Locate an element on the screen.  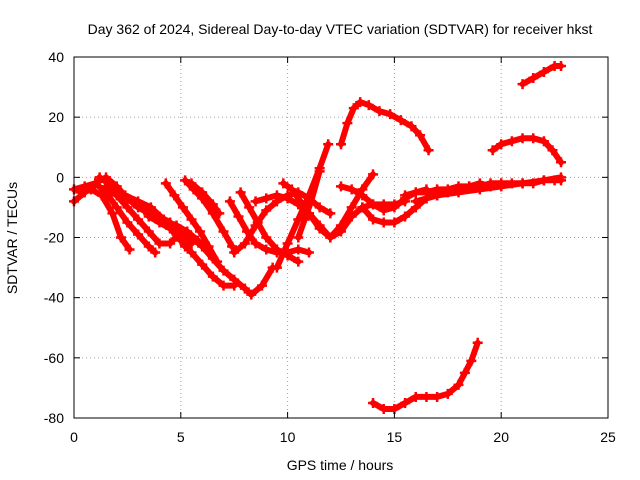
y-tick-label: 0 is located at coordinates (60, 177).